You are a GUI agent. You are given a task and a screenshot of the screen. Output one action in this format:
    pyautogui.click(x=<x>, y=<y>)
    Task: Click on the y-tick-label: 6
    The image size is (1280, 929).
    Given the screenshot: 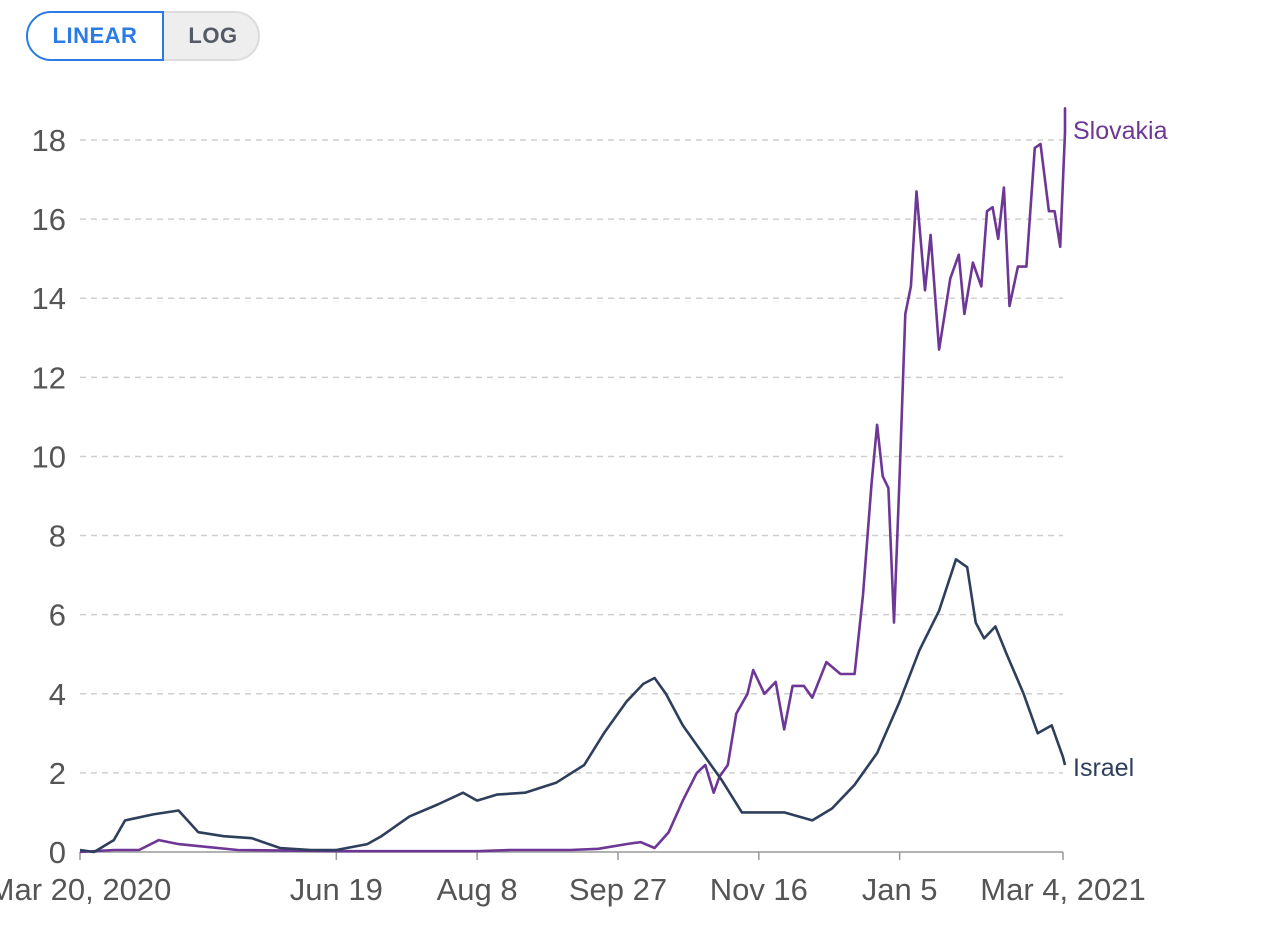 What is the action you would take?
    pyautogui.click(x=57, y=615)
    